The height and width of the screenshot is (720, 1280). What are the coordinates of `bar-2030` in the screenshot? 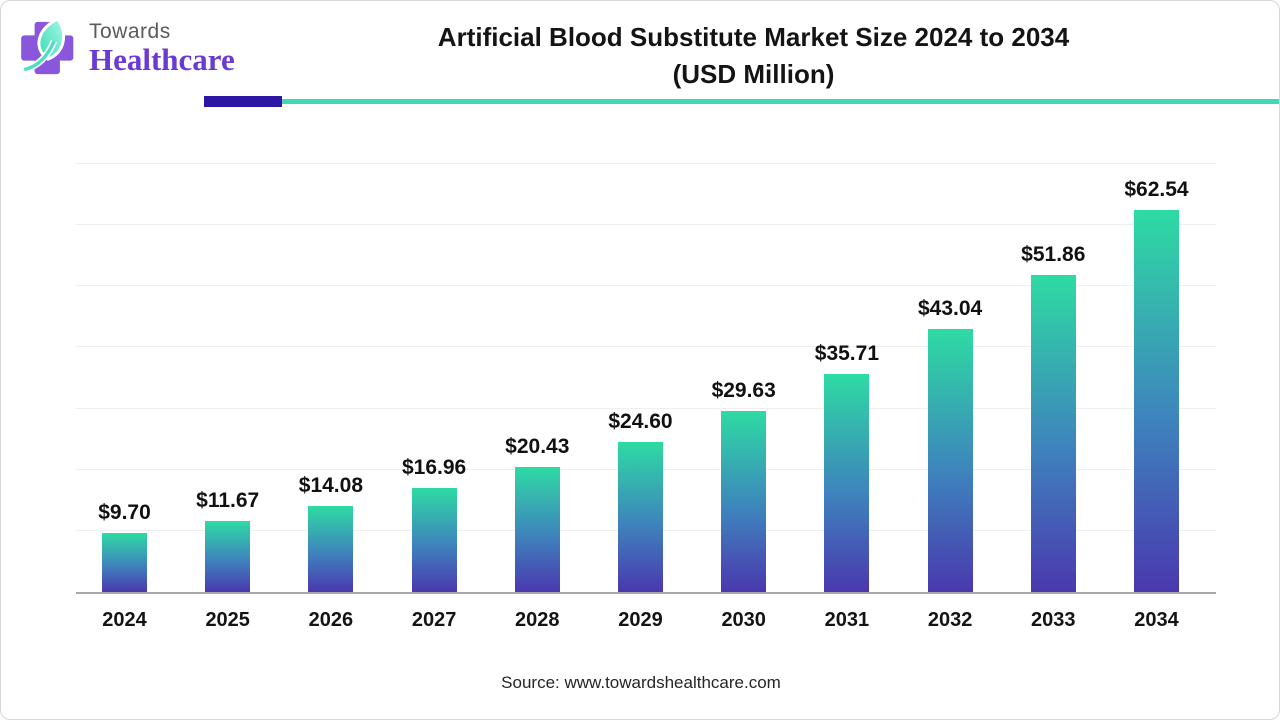 It's located at (744, 501).